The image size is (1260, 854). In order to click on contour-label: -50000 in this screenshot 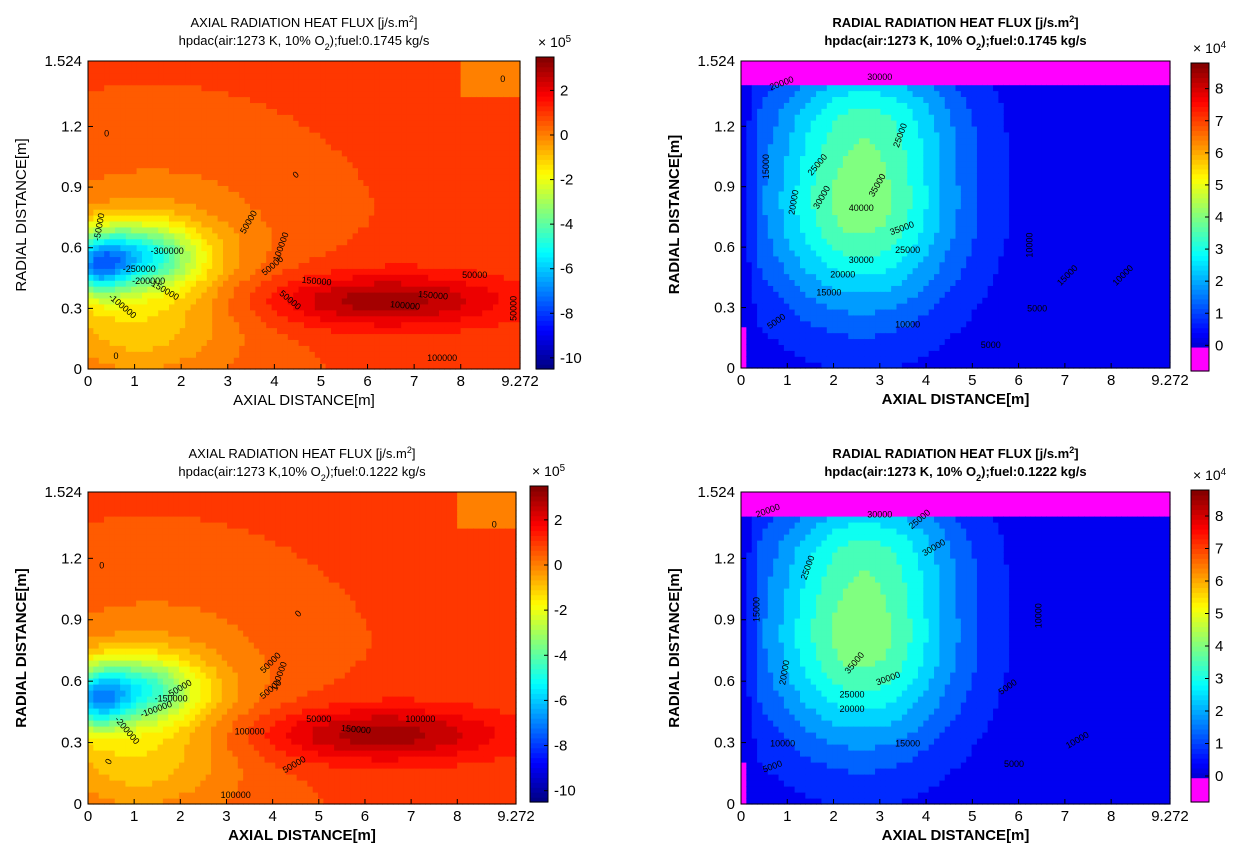, I will do `click(99, 226)`.